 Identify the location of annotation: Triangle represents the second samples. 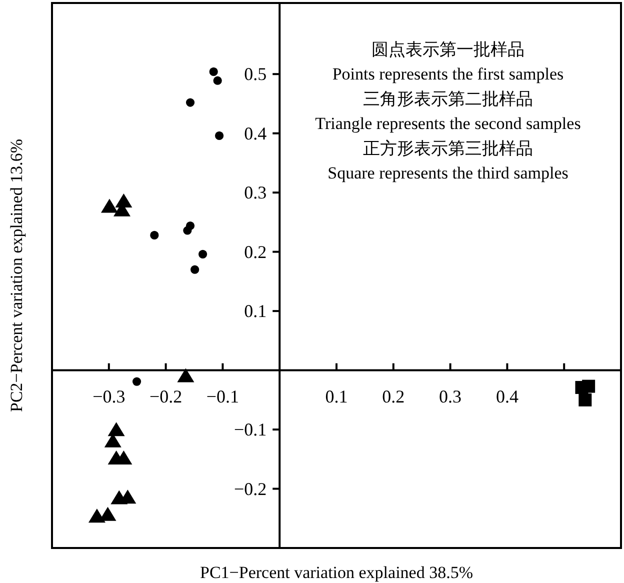
(448, 124).